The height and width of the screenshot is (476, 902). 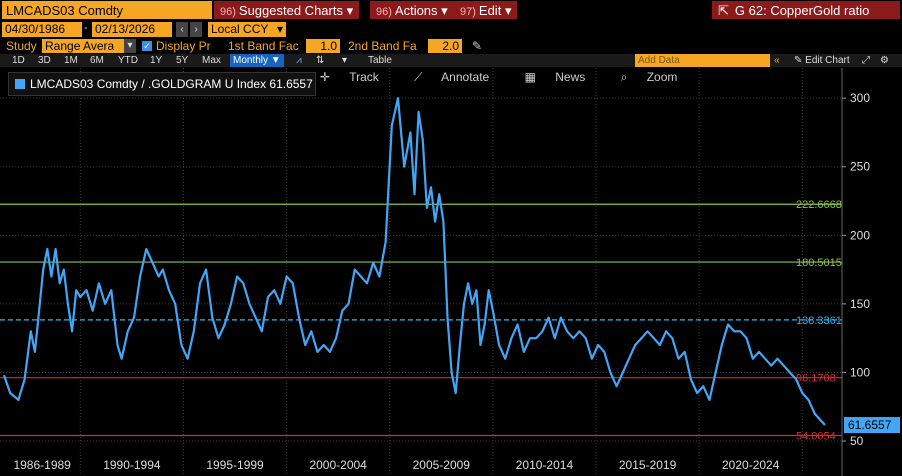 What do you see at coordinates (211, 60) in the screenshot?
I see `timeframe-max: Max` at bounding box center [211, 60].